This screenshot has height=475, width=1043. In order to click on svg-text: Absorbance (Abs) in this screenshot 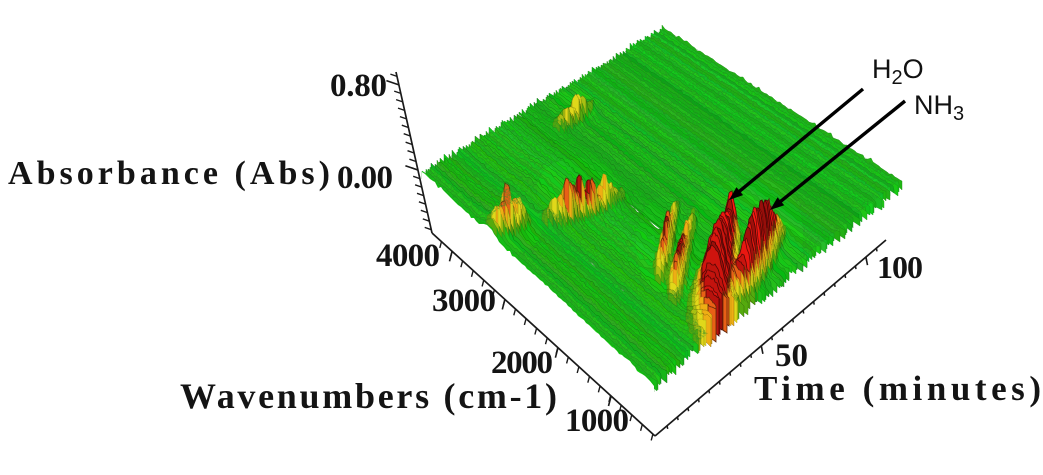, I will do `click(169, 173)`.